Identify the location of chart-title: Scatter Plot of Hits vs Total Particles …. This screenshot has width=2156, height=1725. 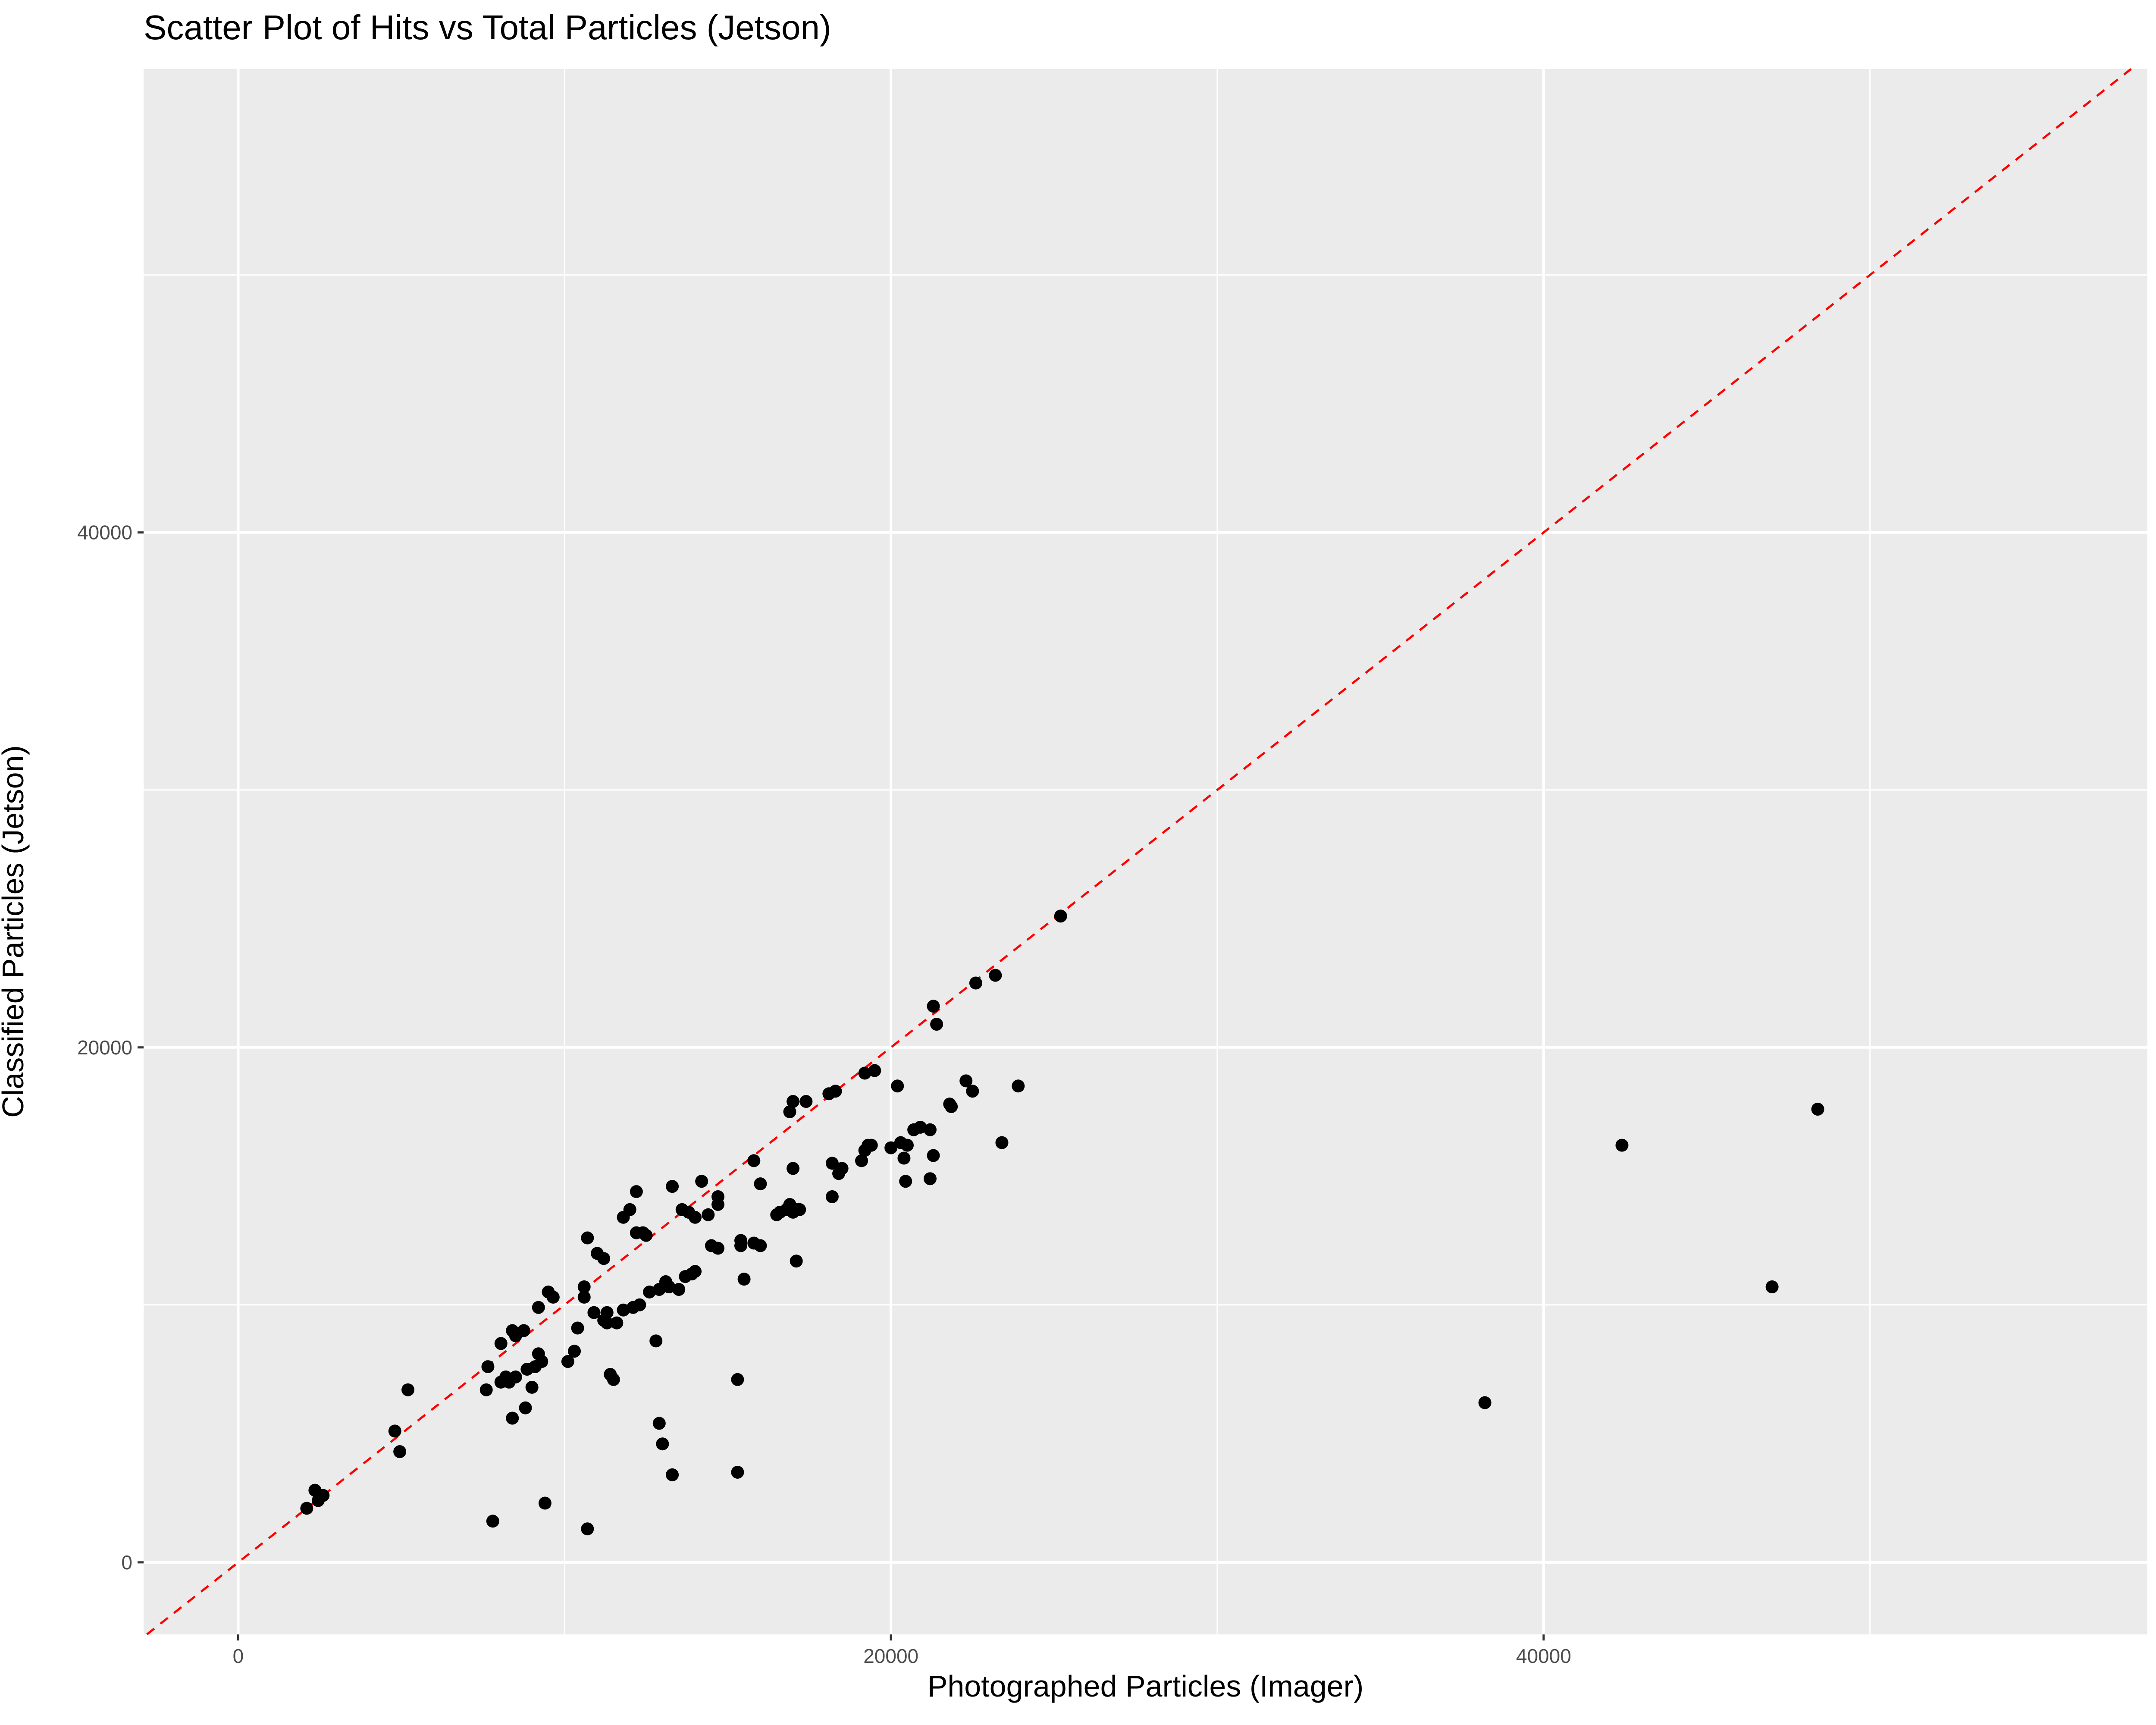
(487, 27).